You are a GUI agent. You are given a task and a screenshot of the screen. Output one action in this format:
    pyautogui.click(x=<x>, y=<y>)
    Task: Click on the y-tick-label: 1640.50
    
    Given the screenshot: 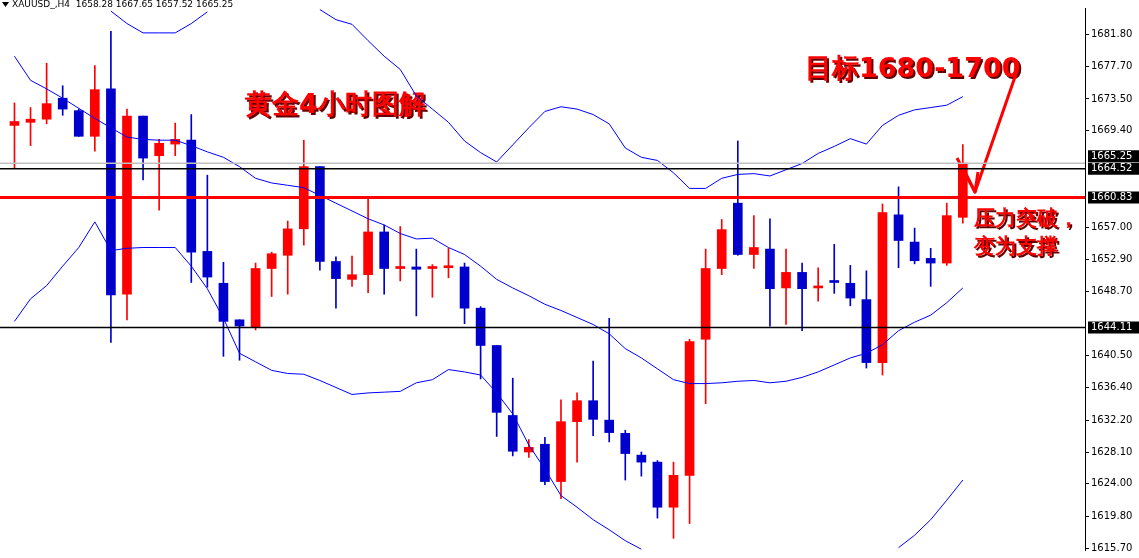 What is the action you would take?
    pyautogui.click(x=1112, y=355)
    